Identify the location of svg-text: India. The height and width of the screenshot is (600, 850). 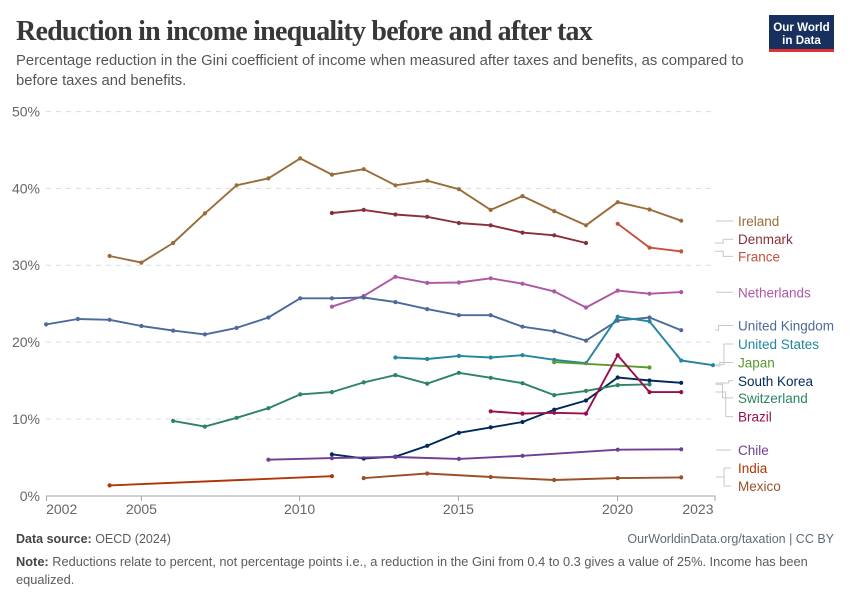
(753, 468).